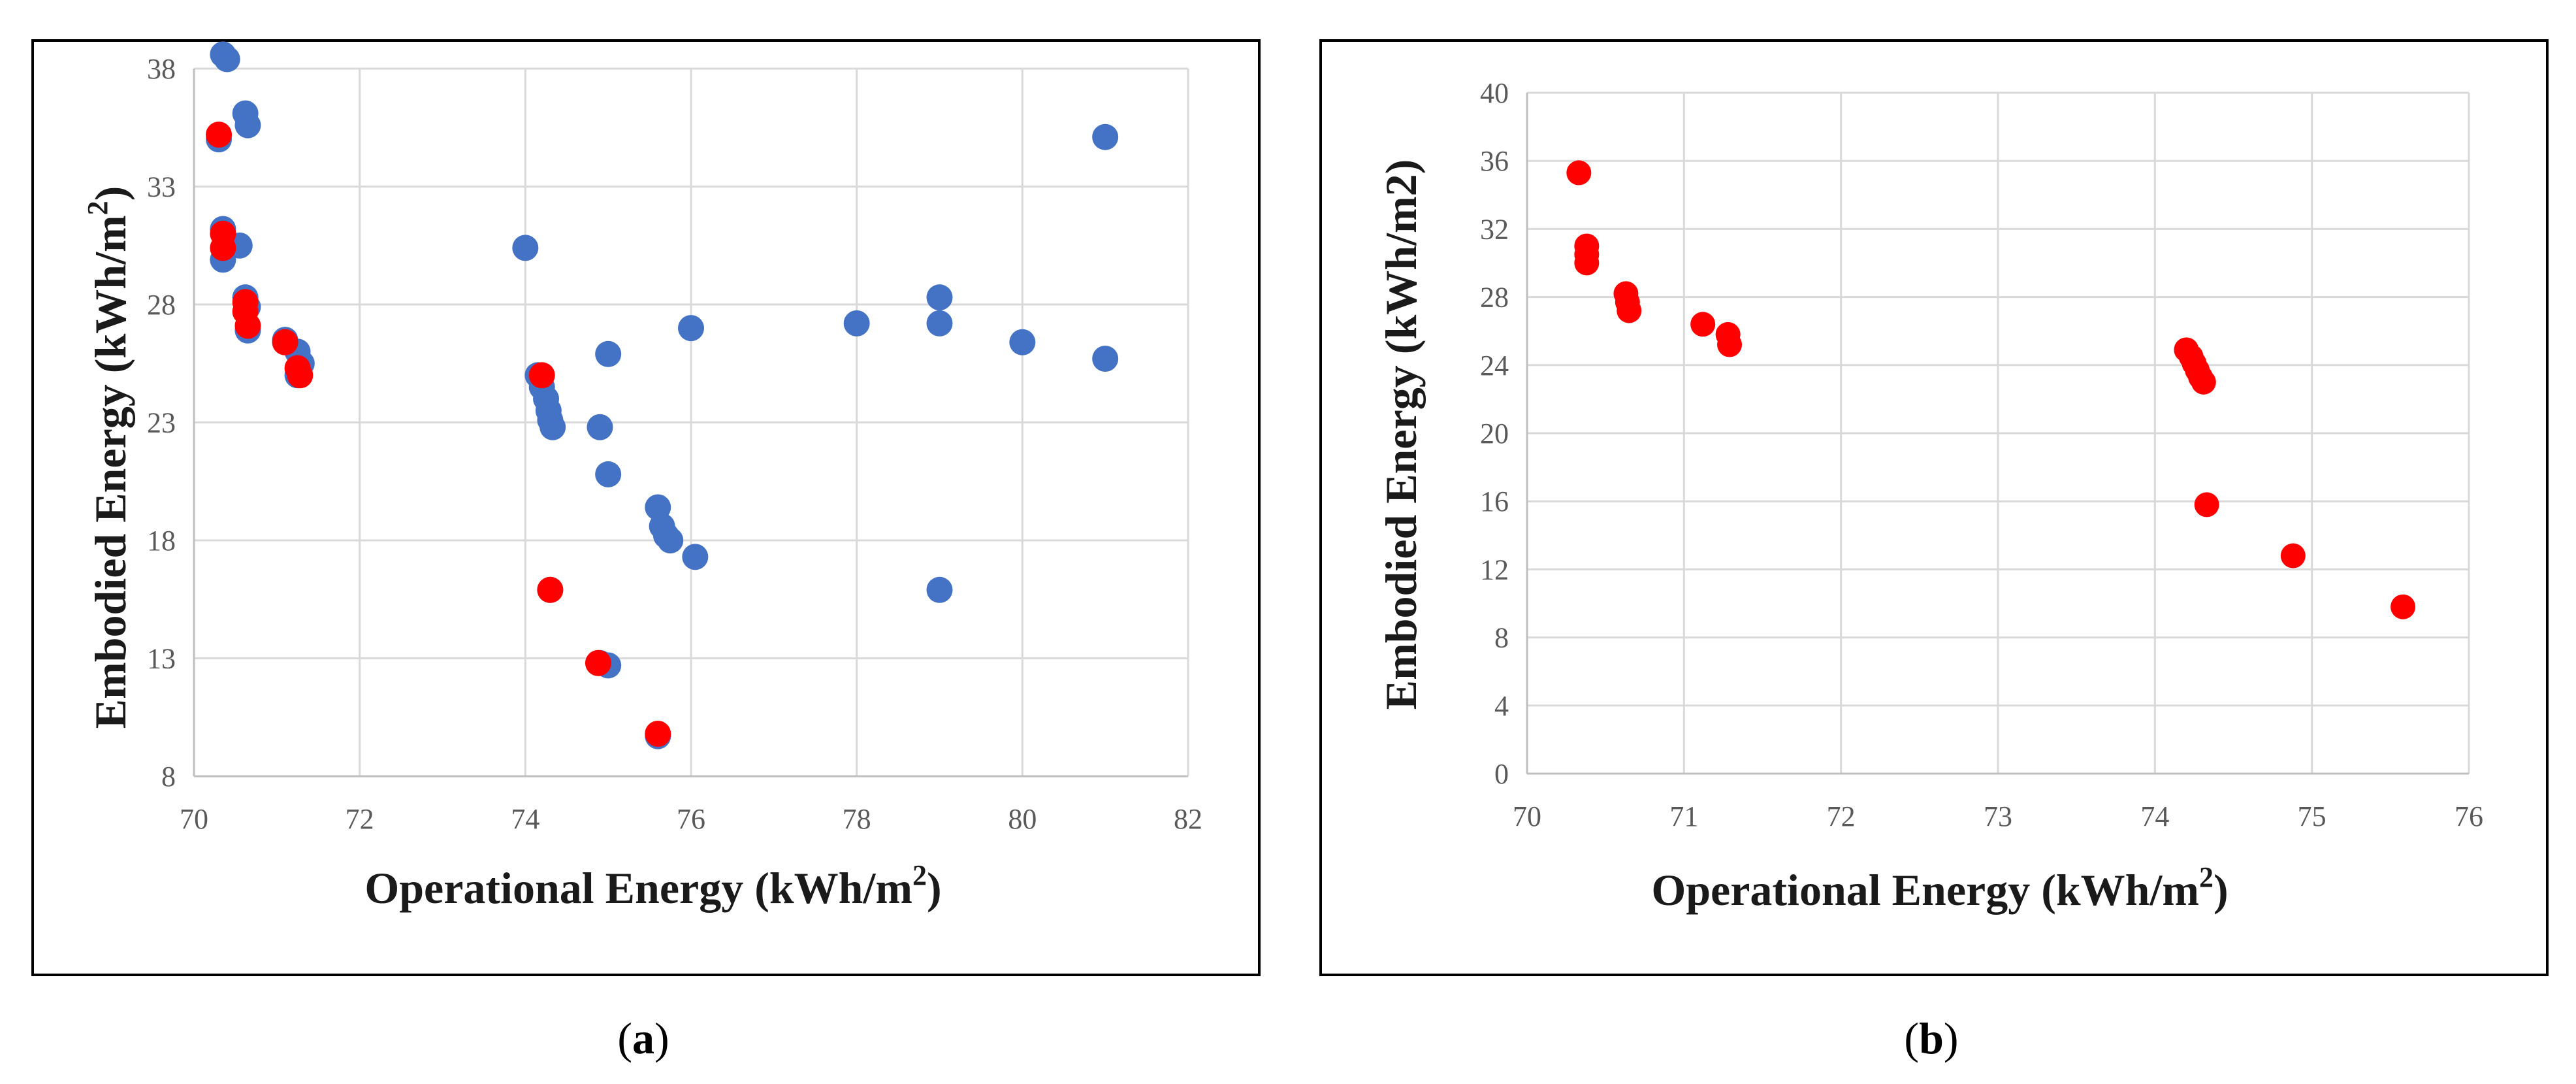 This screenshot has width=2576, height=1084. I want to click on caption-b: (b), so click(1931, 1038).